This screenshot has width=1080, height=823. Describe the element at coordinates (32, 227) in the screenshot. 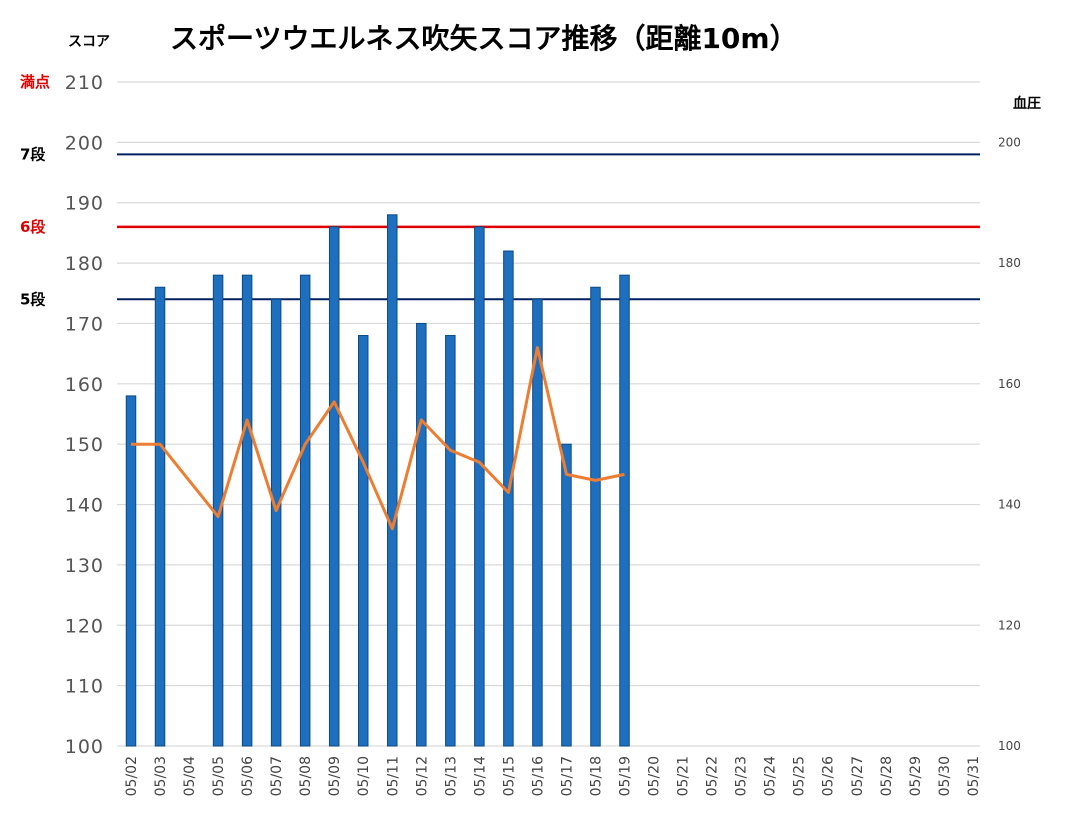

I see `reference-label: 6段` at that location.